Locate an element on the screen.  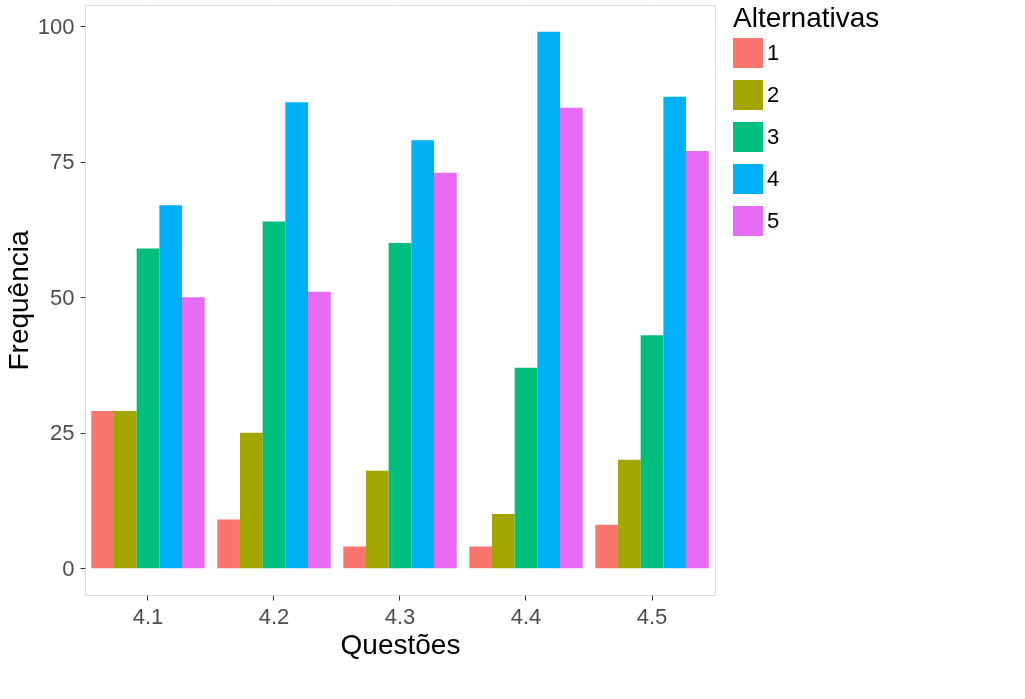
x-tick-label: 4.3 is located at coordinates (400, 616).